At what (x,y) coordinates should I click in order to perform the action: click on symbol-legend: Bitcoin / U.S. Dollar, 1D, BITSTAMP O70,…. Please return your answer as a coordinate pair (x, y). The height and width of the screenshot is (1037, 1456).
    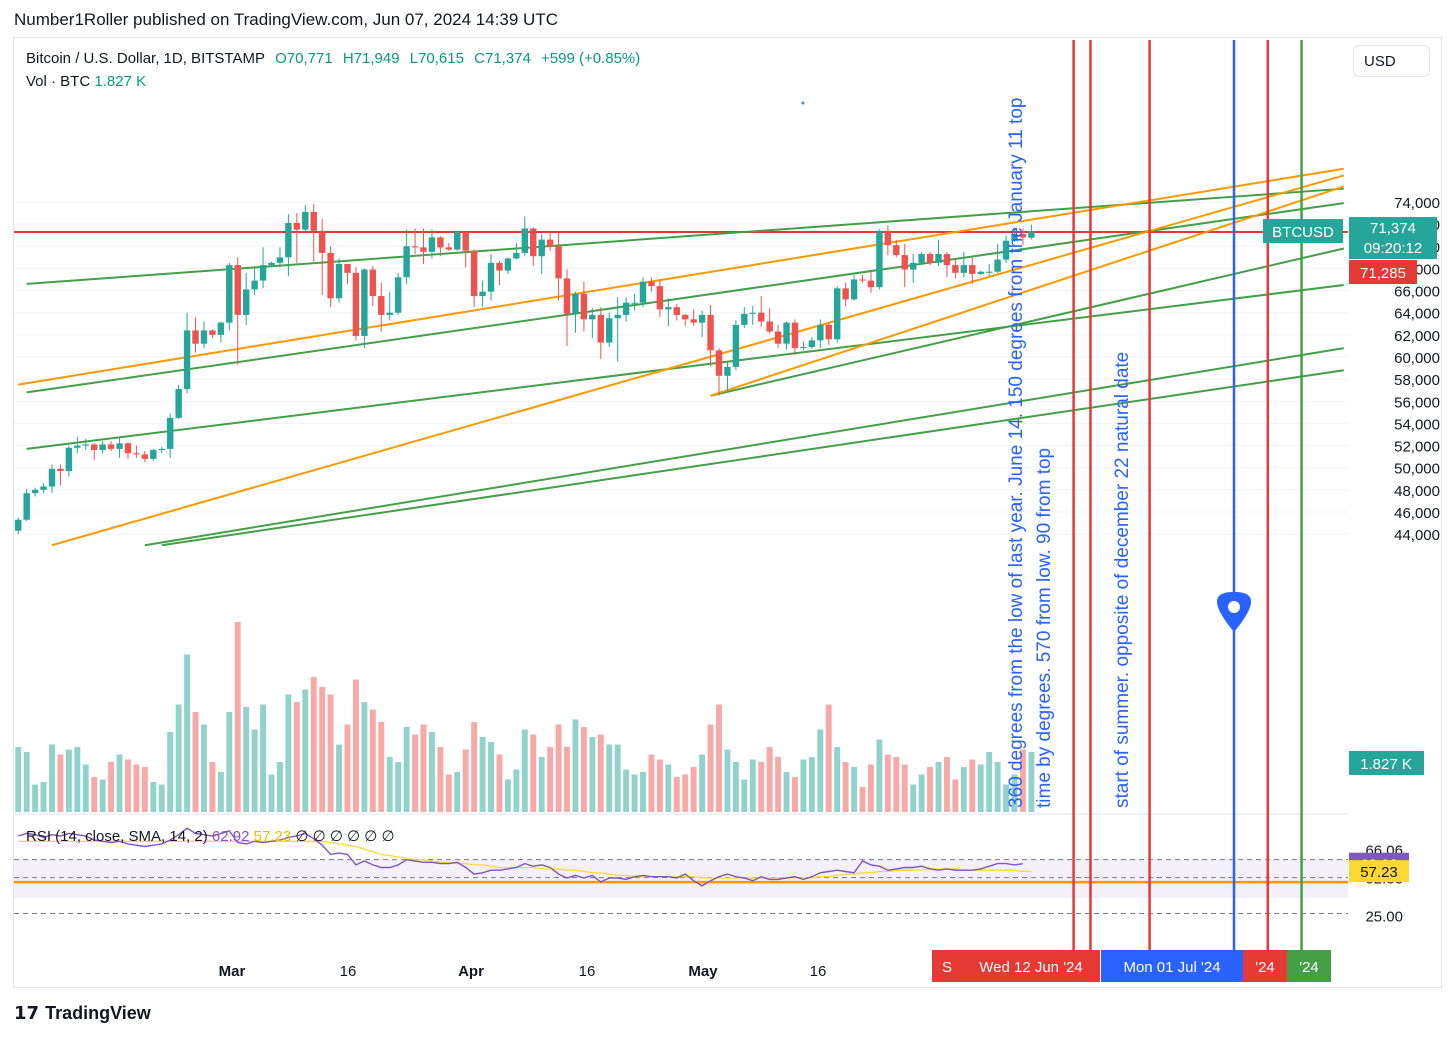
    Looking at the image, I should click on (336, 58).